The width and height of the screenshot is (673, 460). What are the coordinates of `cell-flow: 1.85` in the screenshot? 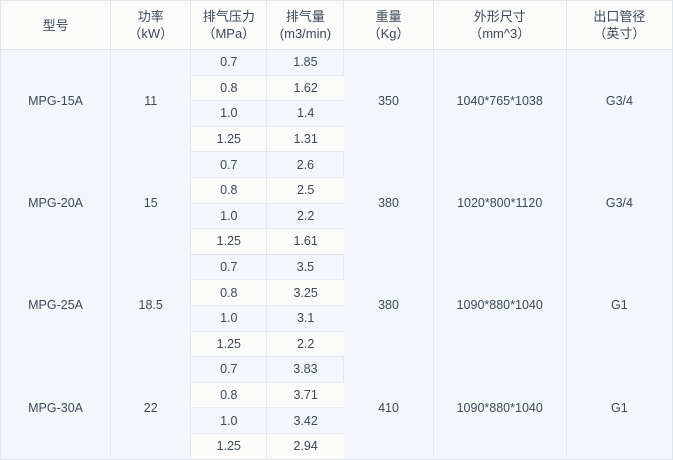 It's located at (305, 62).